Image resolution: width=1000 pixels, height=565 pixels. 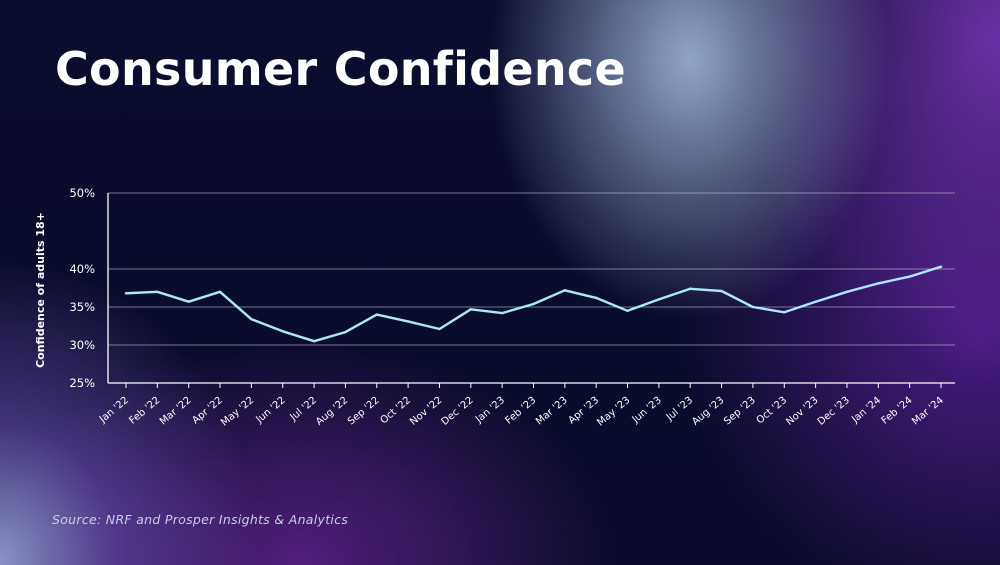 What do you see at coordinates (176, 411) in the screenshot?
I see `x-tick-label: Mar '22` at bounding box center [176, 411].